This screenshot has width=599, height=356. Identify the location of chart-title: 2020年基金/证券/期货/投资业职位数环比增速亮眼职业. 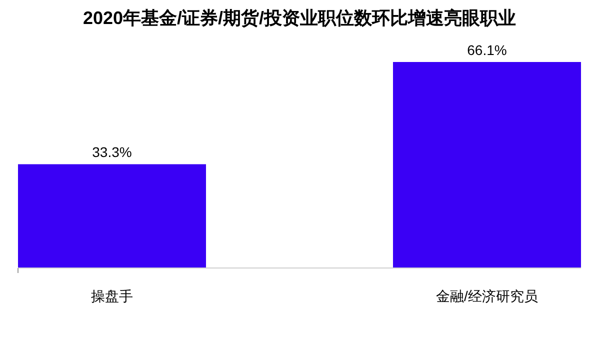
(299, 18).